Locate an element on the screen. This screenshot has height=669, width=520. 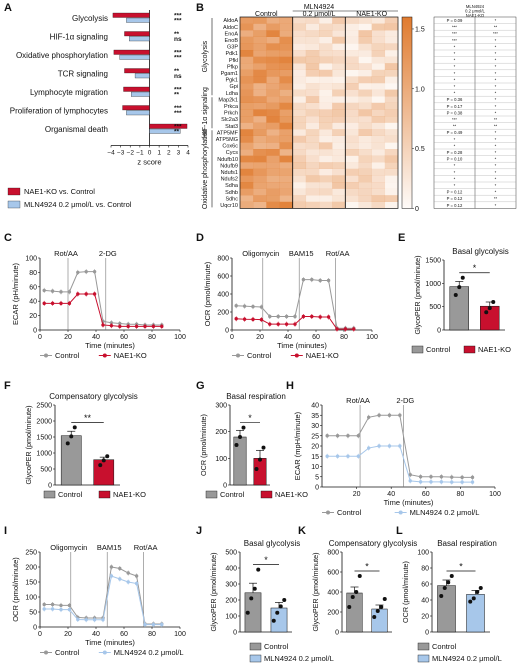
y-tick-label: 40 is located at coordinates (315, 406).